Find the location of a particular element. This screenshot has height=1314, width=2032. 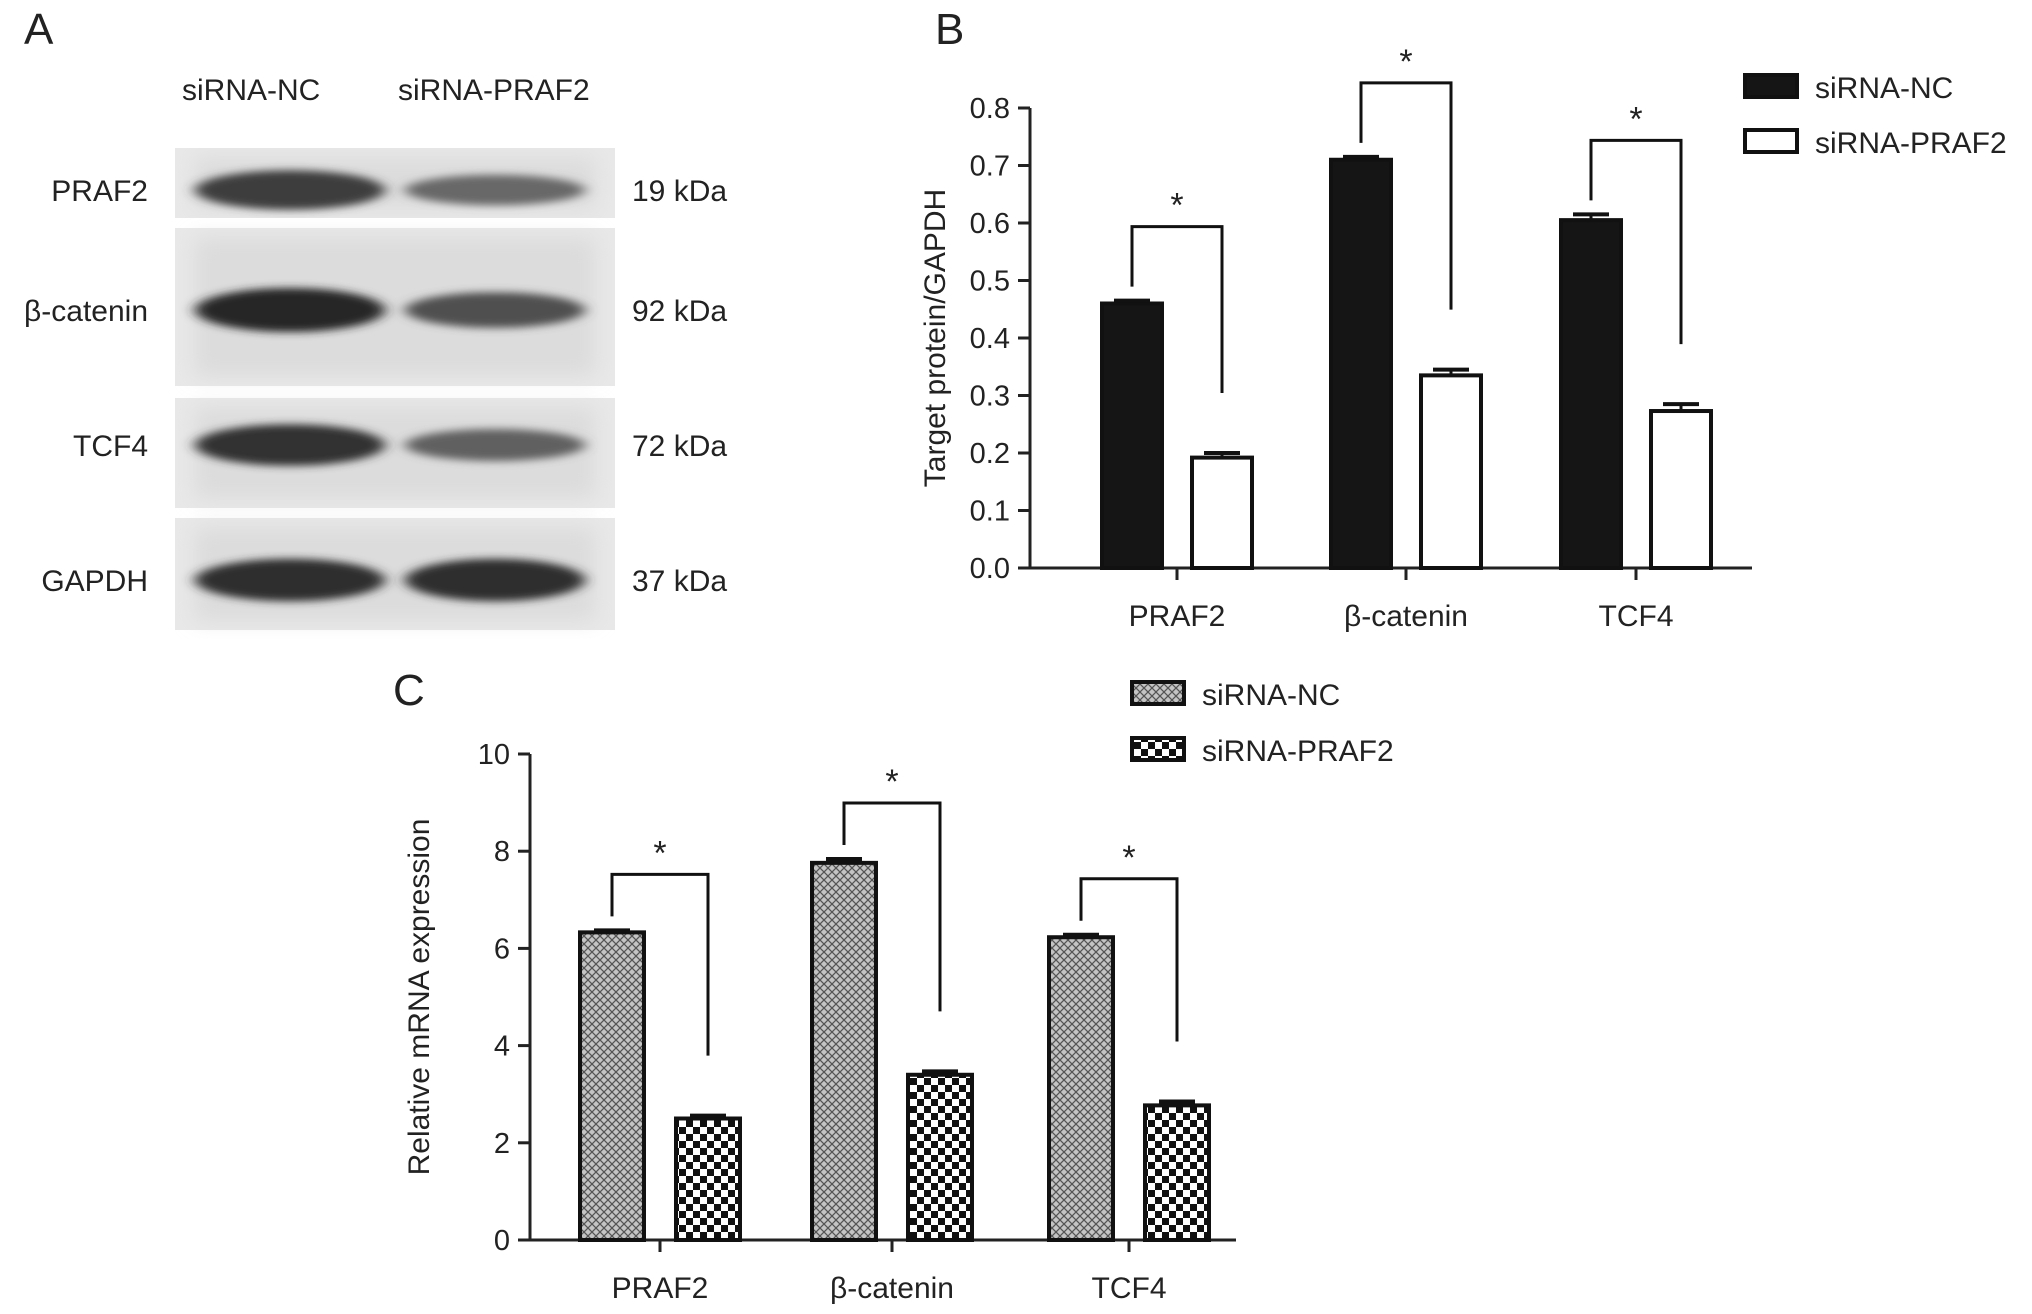

y-tick-label: 10 is located at coordinates (494, 755).